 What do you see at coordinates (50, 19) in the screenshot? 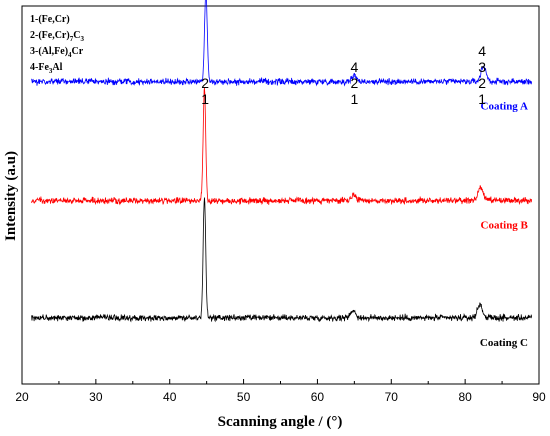
I see `legend-entry: 1-(Fe,Cr)` at bounding box center [50, 19].